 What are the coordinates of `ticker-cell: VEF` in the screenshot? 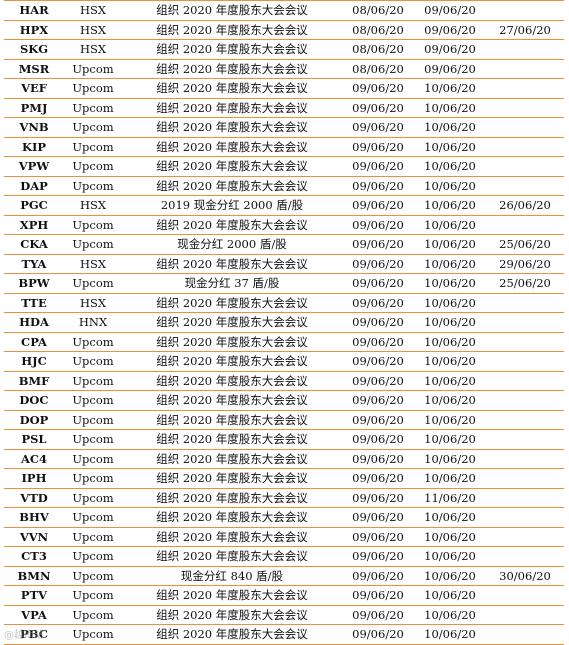 It's located at (34, 88).